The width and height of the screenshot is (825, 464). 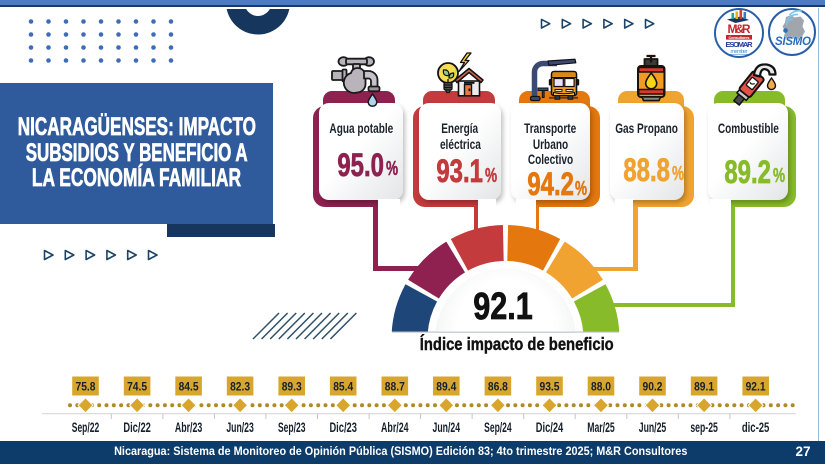 What do you see at coordinates (653, 427) in the screenshot?
I see `svg-text: Jun/25` at bounding box center [653, 427].